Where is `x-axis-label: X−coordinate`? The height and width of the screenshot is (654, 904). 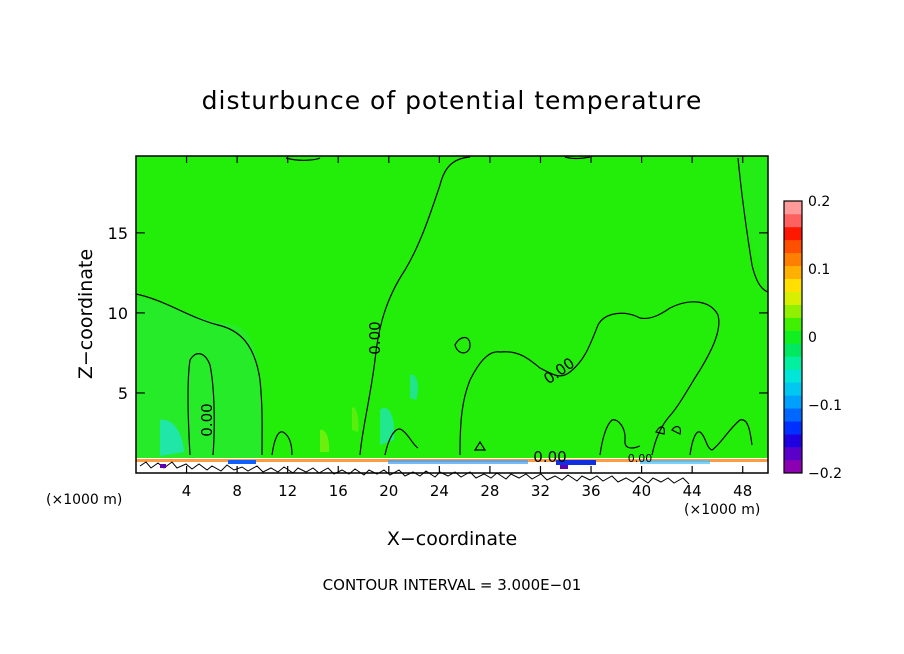 x-axis-label: X−coordinate is located at coordinates (452, 539).